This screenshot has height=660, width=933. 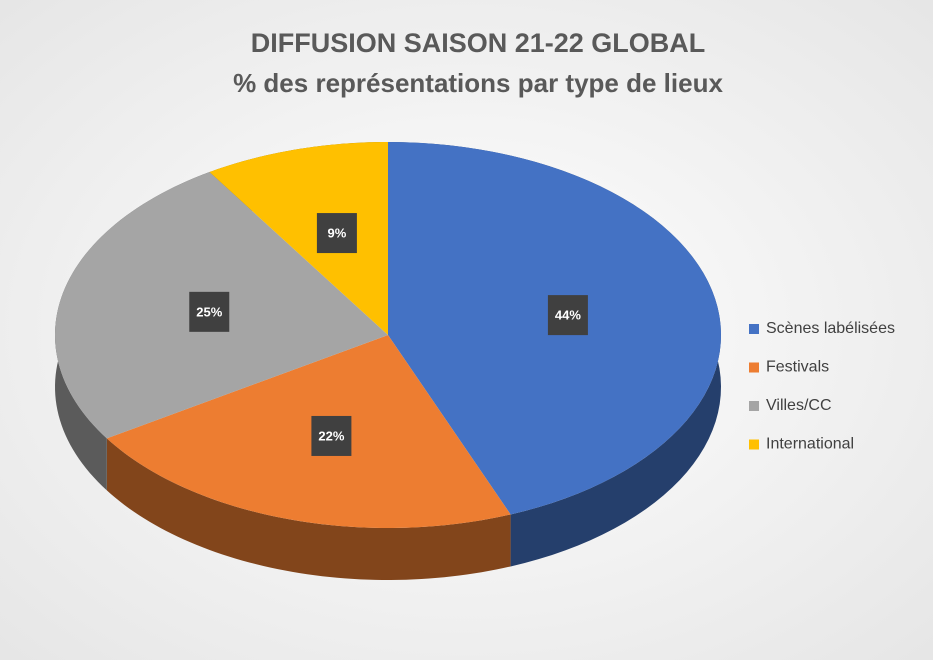 I want to click on legend-label: Villes/CC, so click(x=799, y=405).